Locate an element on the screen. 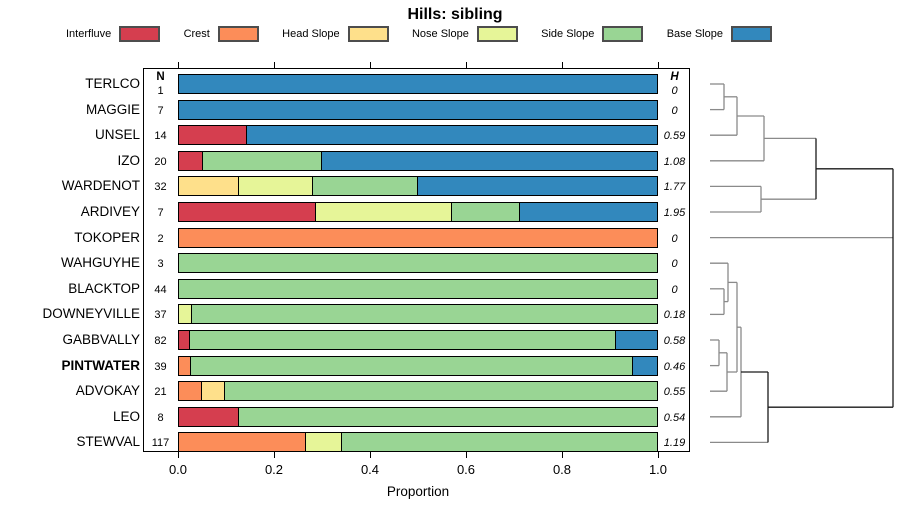 This screenshot has height=520, width=900. h-value: 0.18 is located at coordinates (674, 315).